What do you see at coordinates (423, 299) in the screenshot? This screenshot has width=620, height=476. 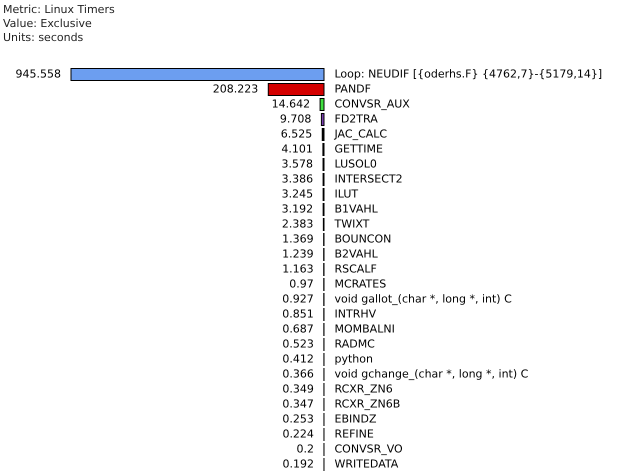 I see `y-tick-label: void gallot_(char *, long *, int) C` at bounding box center [423, 299].